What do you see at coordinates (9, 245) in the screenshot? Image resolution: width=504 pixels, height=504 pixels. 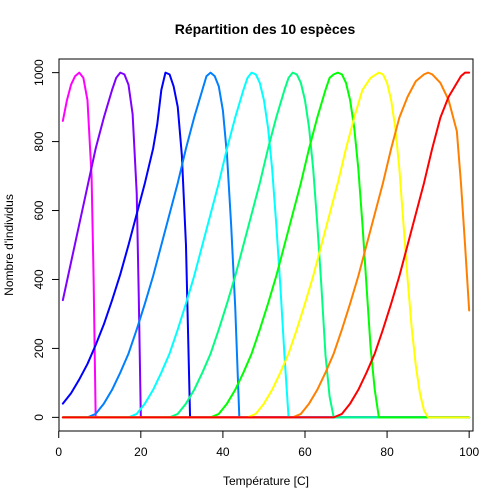 I see `y-axis-label: Nombre d'individus` at bounding box center [9, 245].